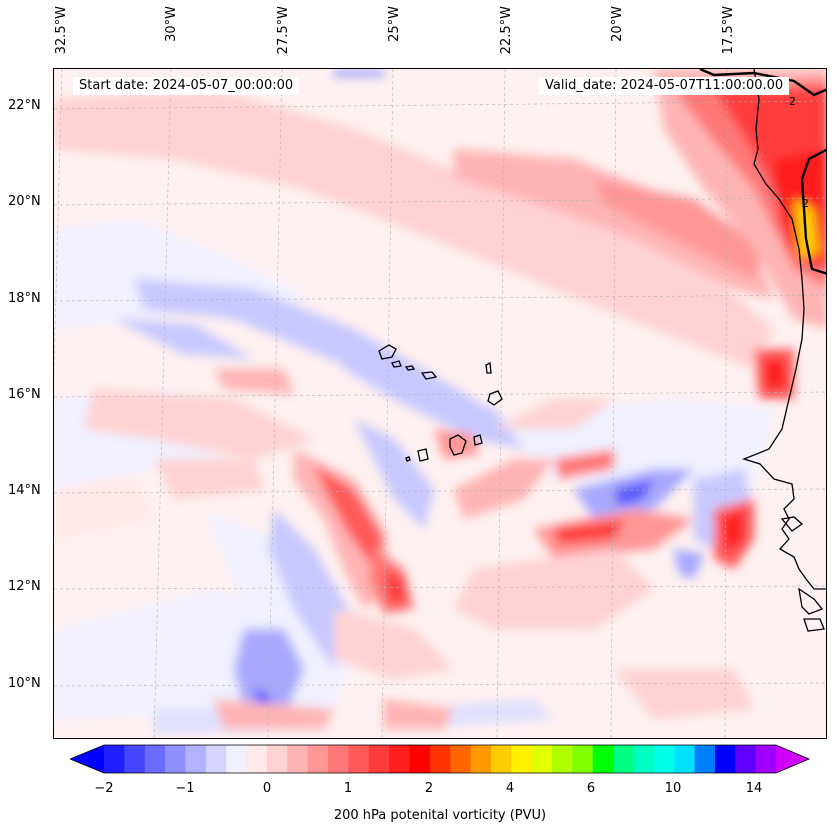 This screenshot has width=837, height=836. I want to click on lon-label-20w: 20°W, so click(617, 24).